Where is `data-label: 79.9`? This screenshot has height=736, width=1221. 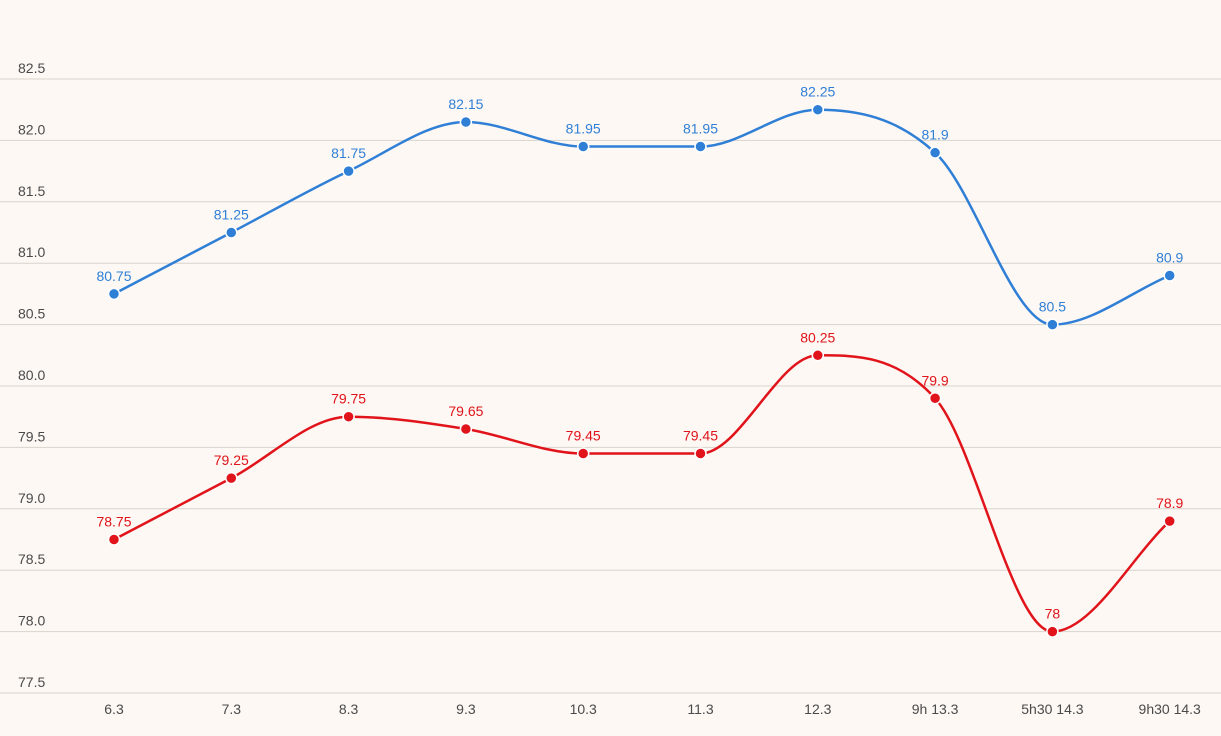
data-label: 79.9 is located at coordinates (934, 380).